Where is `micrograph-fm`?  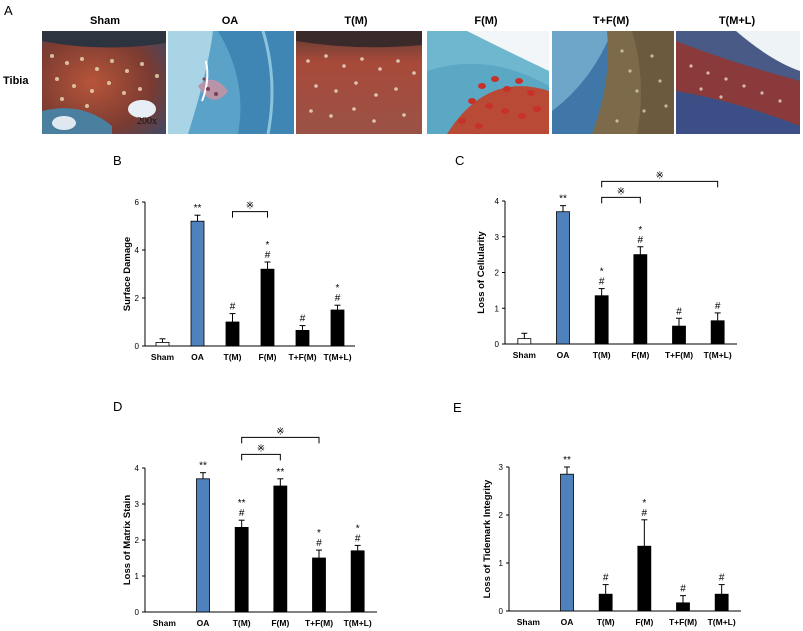
micrograph-fm is located at coordinates (488, 82).